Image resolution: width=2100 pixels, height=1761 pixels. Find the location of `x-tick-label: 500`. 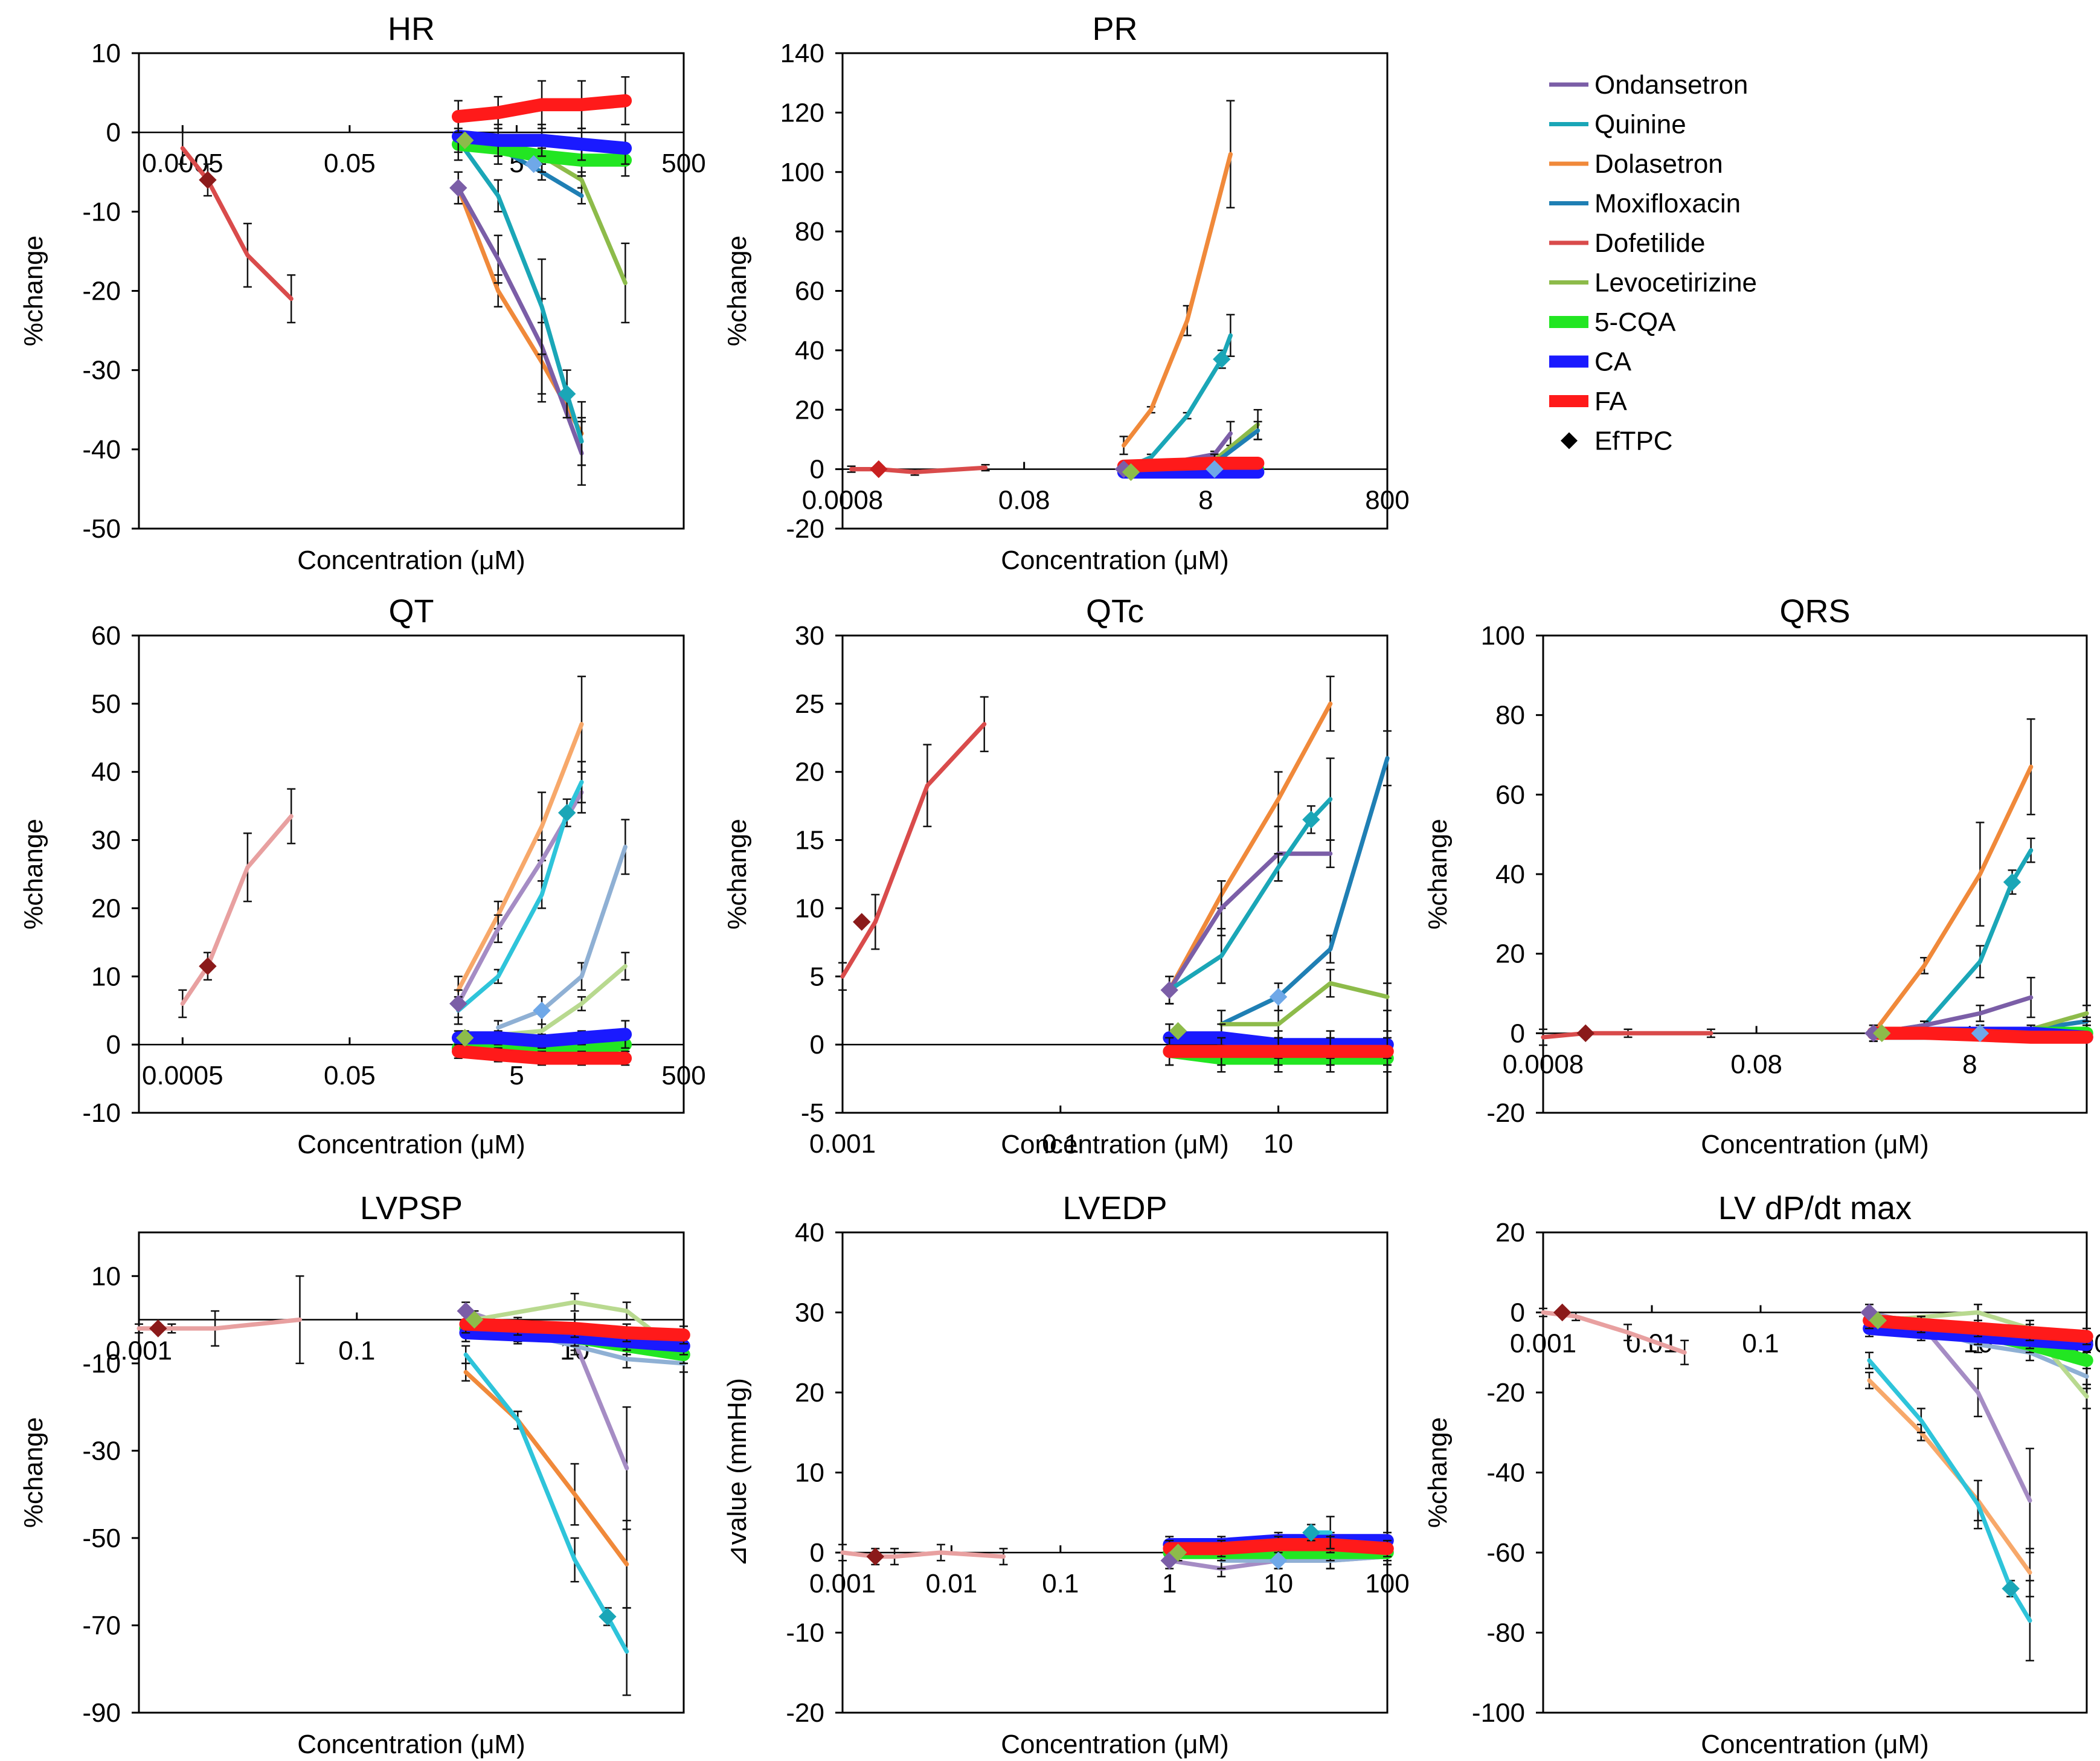

x-tick-label: 500 is located at coordinates (683, 1075).